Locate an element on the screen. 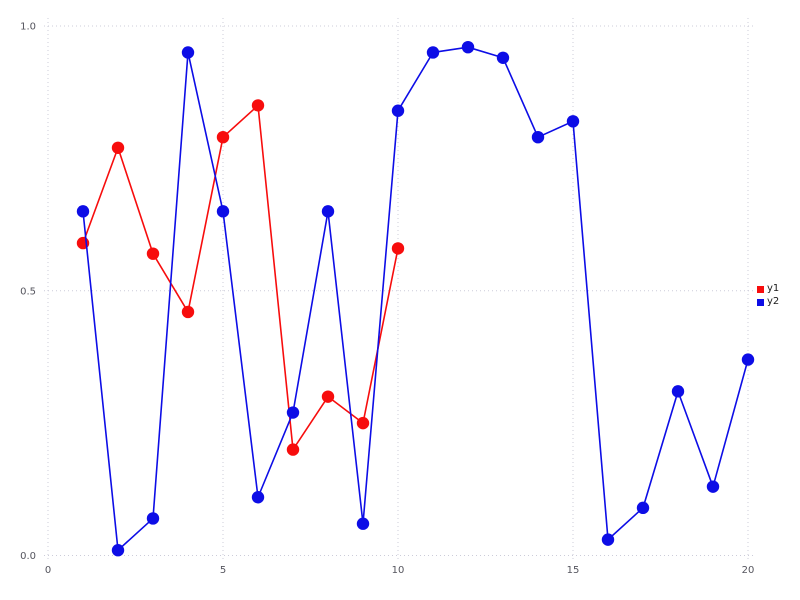 This screenshot has height=600, width=800. data-point-y1-x8 is located at coordinates (328, 396).